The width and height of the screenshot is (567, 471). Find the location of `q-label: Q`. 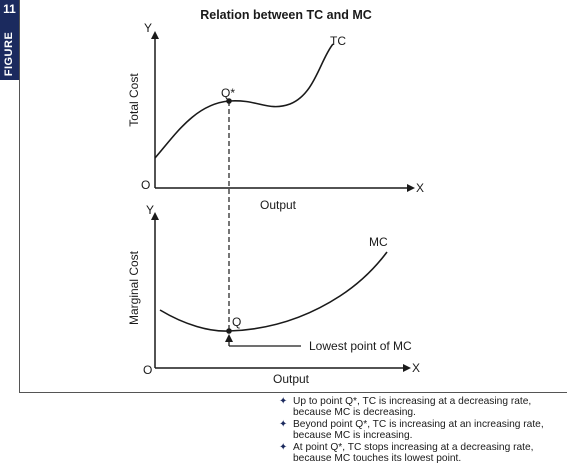

q-label: Q is located at coordinates (236, 322).